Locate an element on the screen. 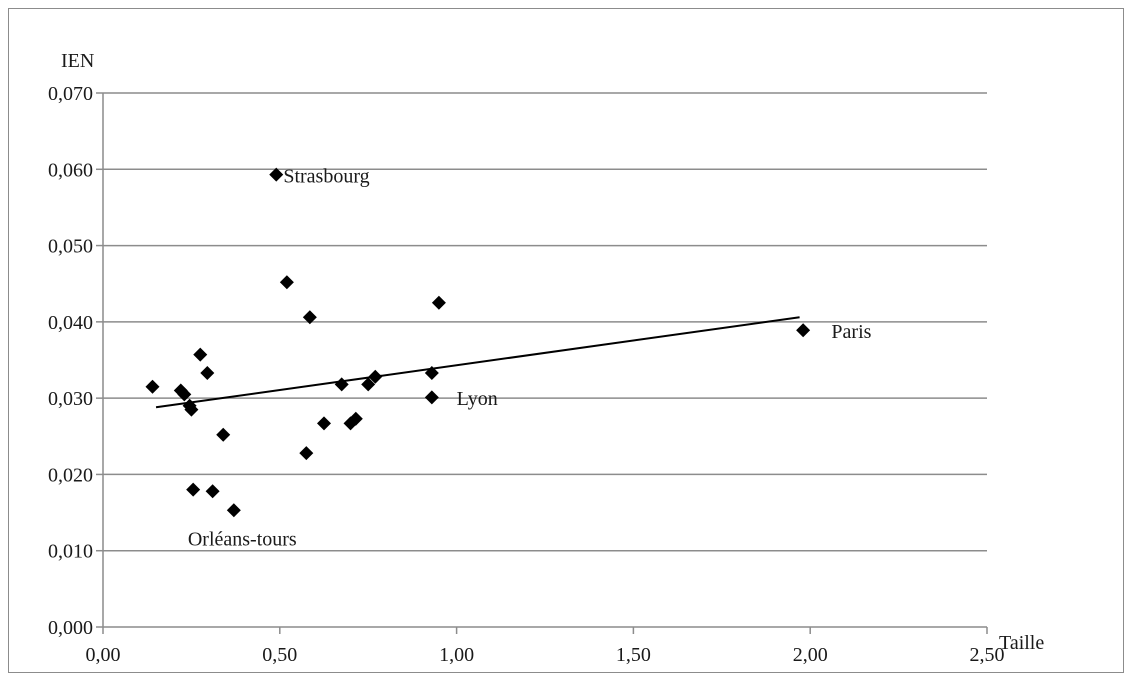 The width and height of the screenshot is (1132, 681). annotation-label: Strasbourg is located at coordinates (326, 176).